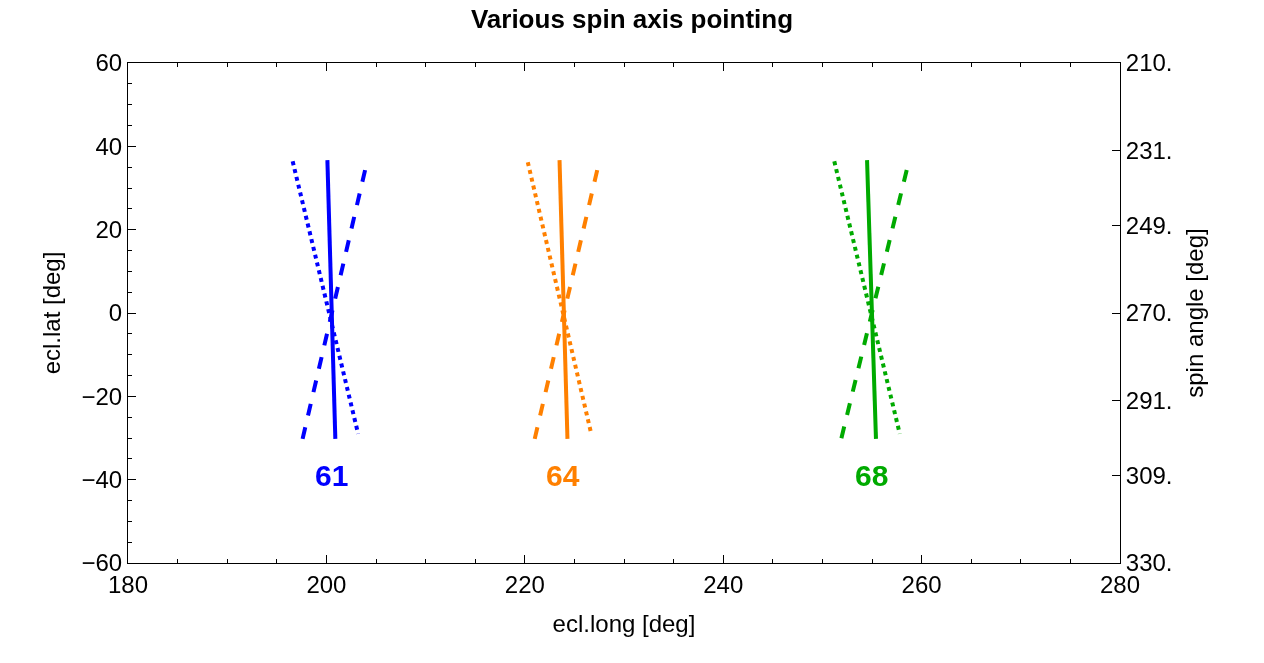 The height and width of the screenshot is (663, 1264). I want to click on y2-tick-label: 309., so click(1149, 475).